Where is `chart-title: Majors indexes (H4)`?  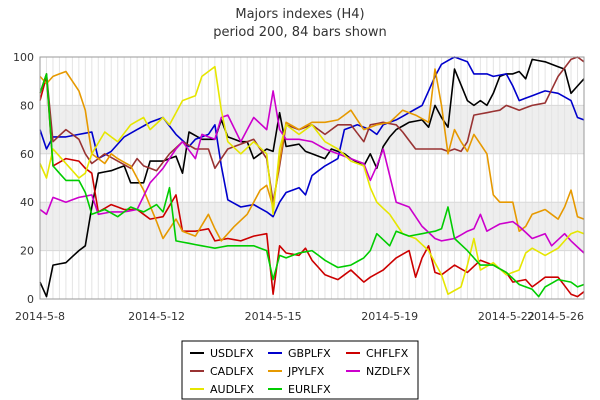
chart-title: Majors indexes (H4) is located at coordinates (299, 14).